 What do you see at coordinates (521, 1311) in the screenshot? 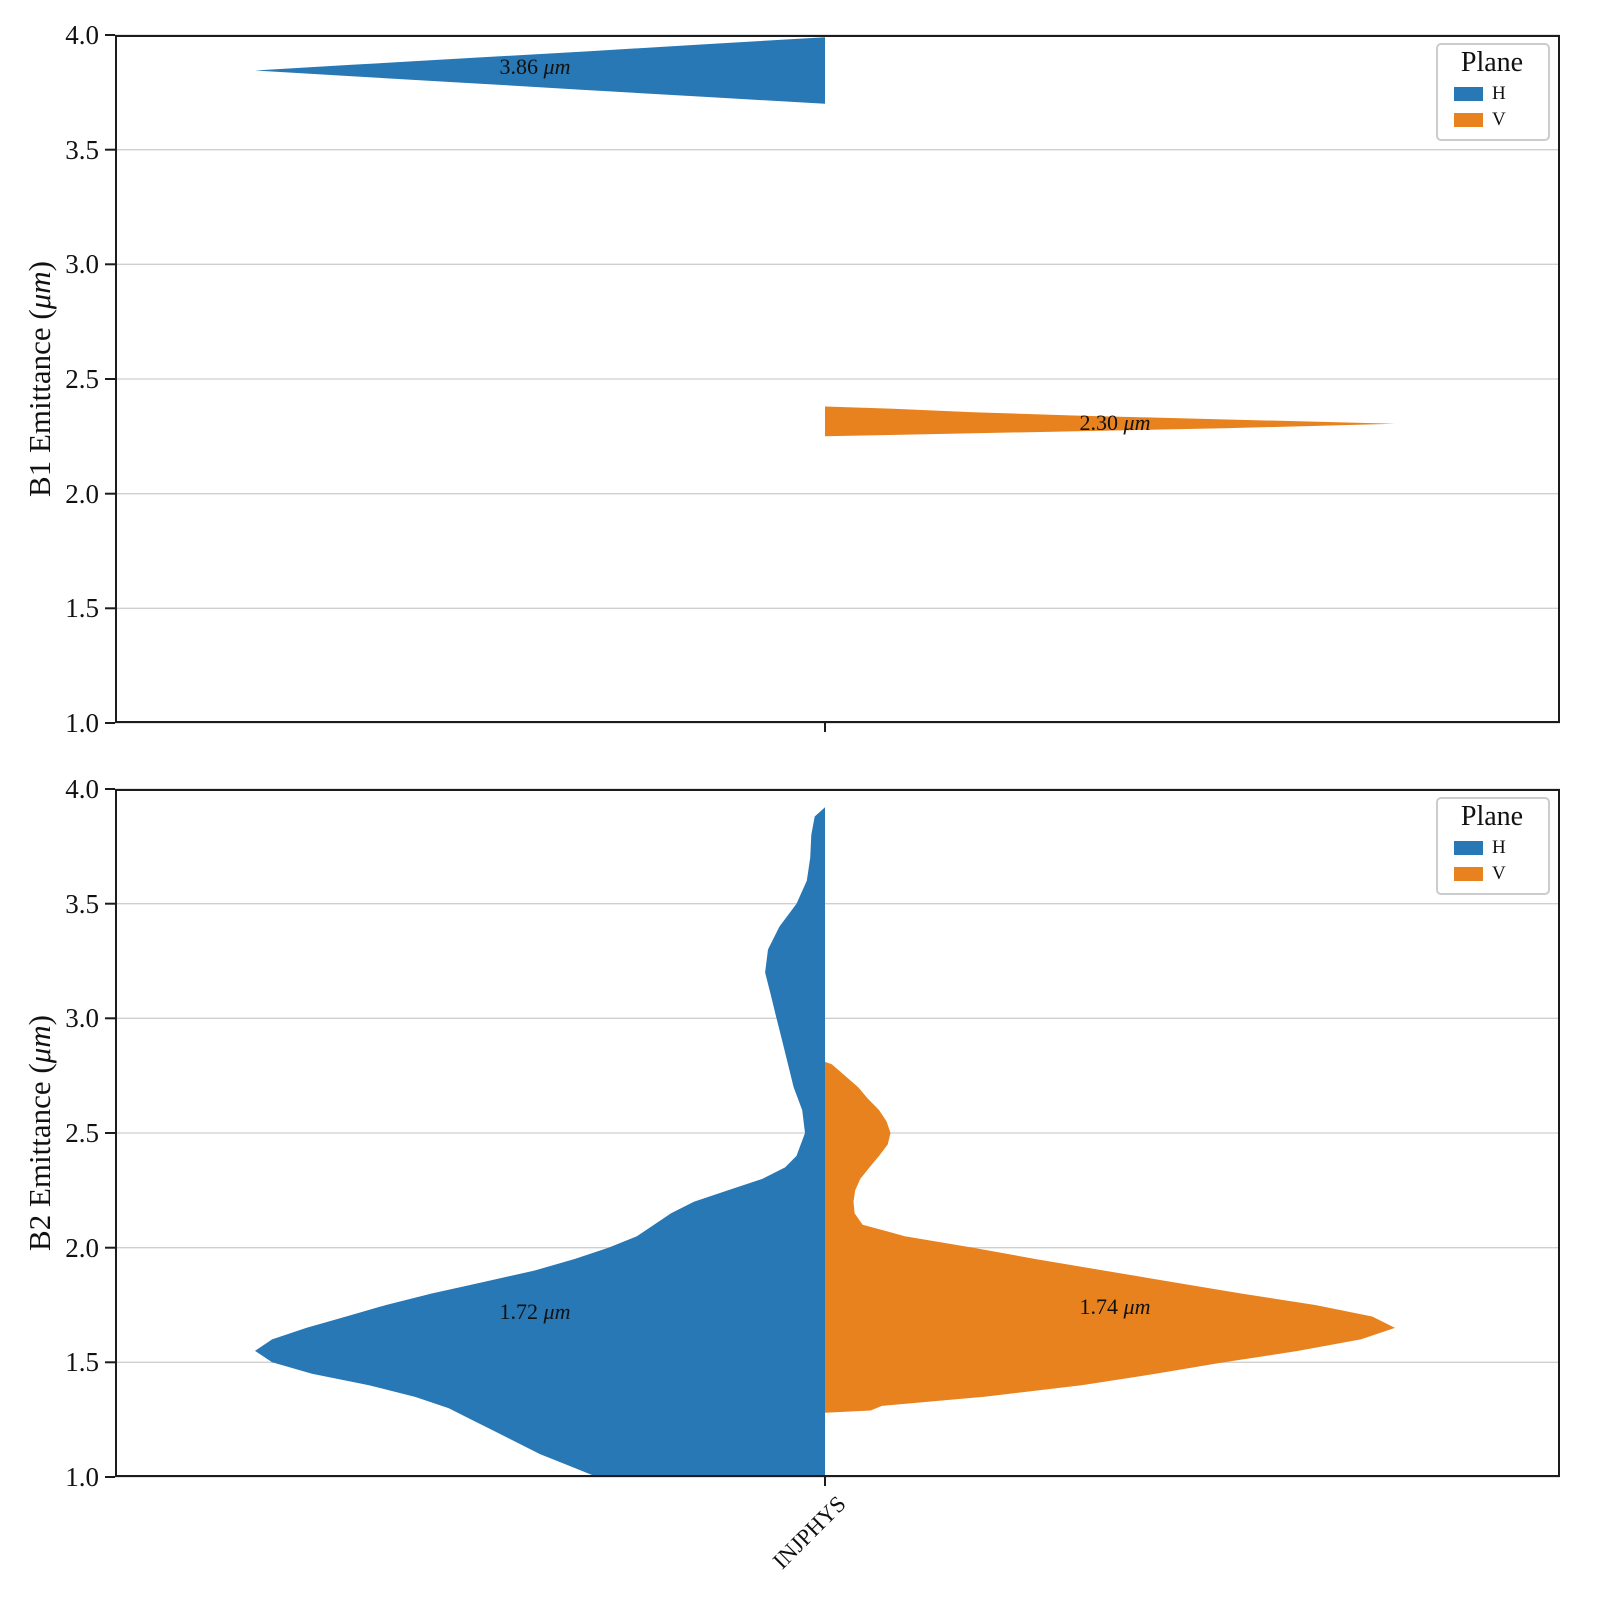
I see `annotation-value: 1.72` at bounding box center [521, 1311].